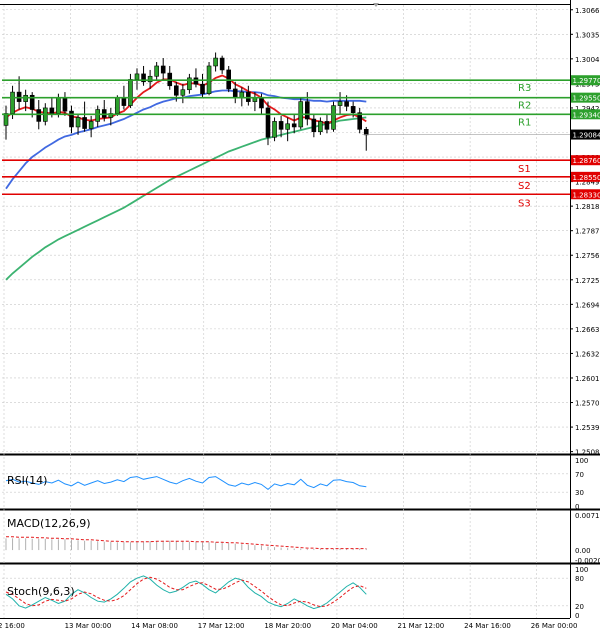 The image size is (600, 638). What do you see at coordinates (586, 195) in the screenshot?
I see `level-price-label: 1.28330` at bounding box center [586, 195].